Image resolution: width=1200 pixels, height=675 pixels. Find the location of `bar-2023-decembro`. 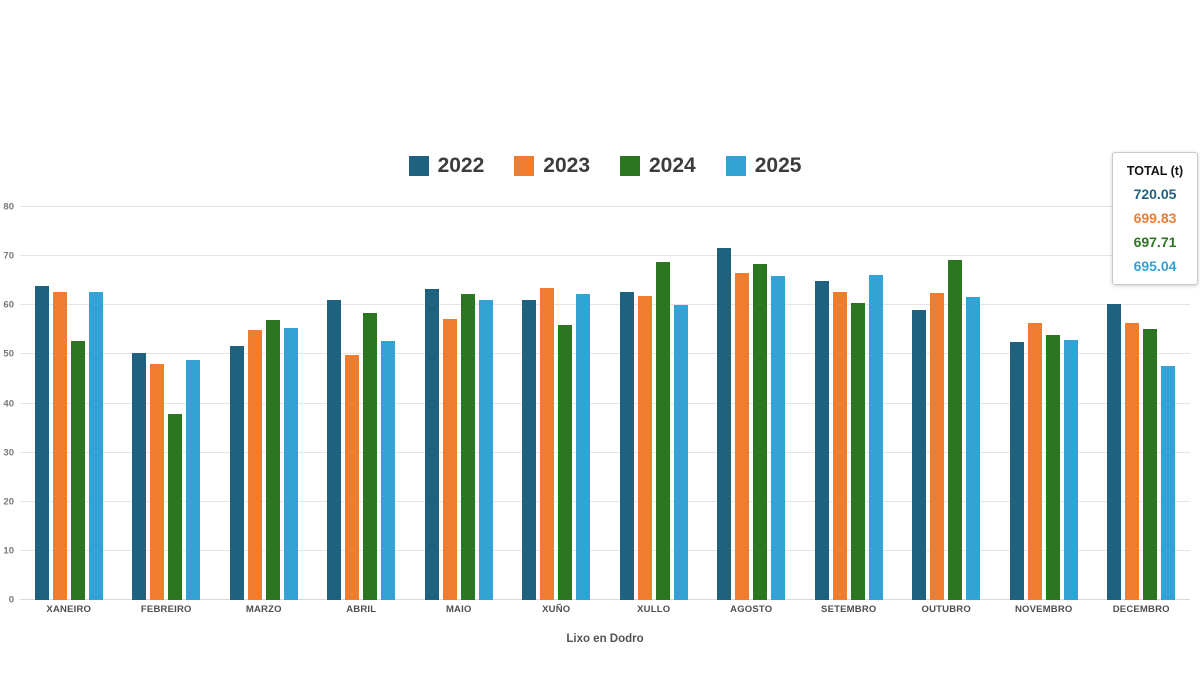

bar-2023-decembro is located at coordinates (1132, 461).